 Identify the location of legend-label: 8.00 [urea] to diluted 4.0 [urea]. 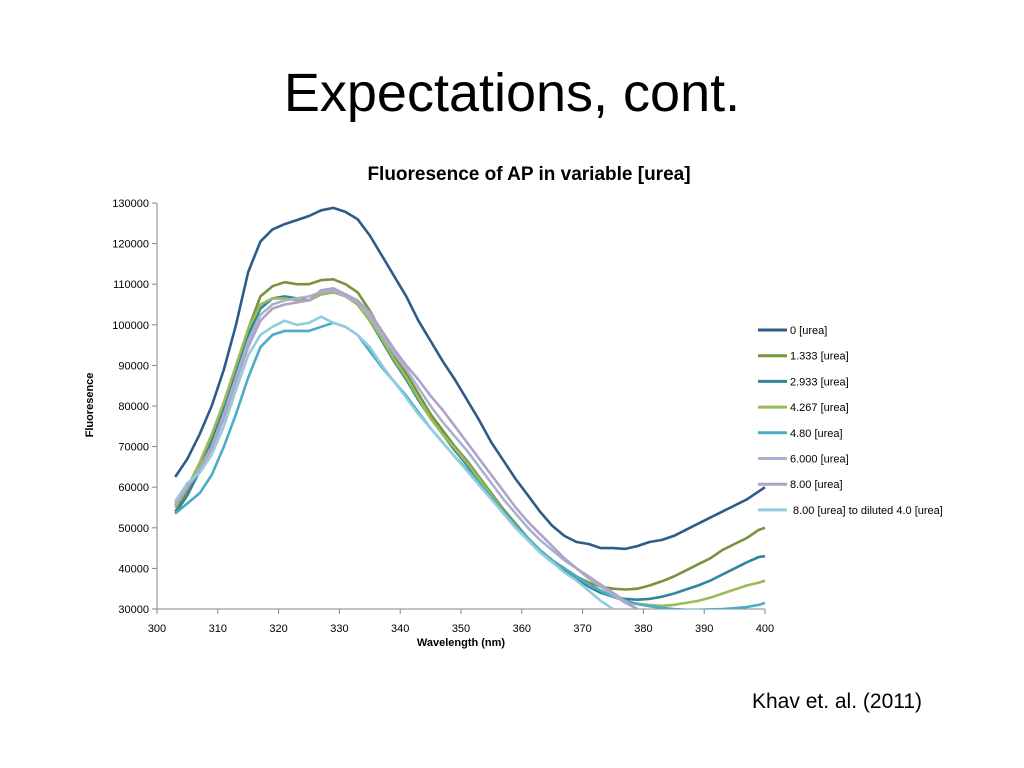
(868, 511).